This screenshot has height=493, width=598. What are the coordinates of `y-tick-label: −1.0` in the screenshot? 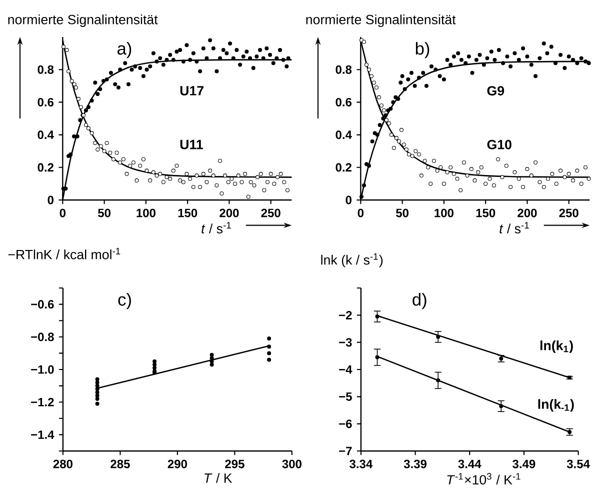 It's located at (42, 369).